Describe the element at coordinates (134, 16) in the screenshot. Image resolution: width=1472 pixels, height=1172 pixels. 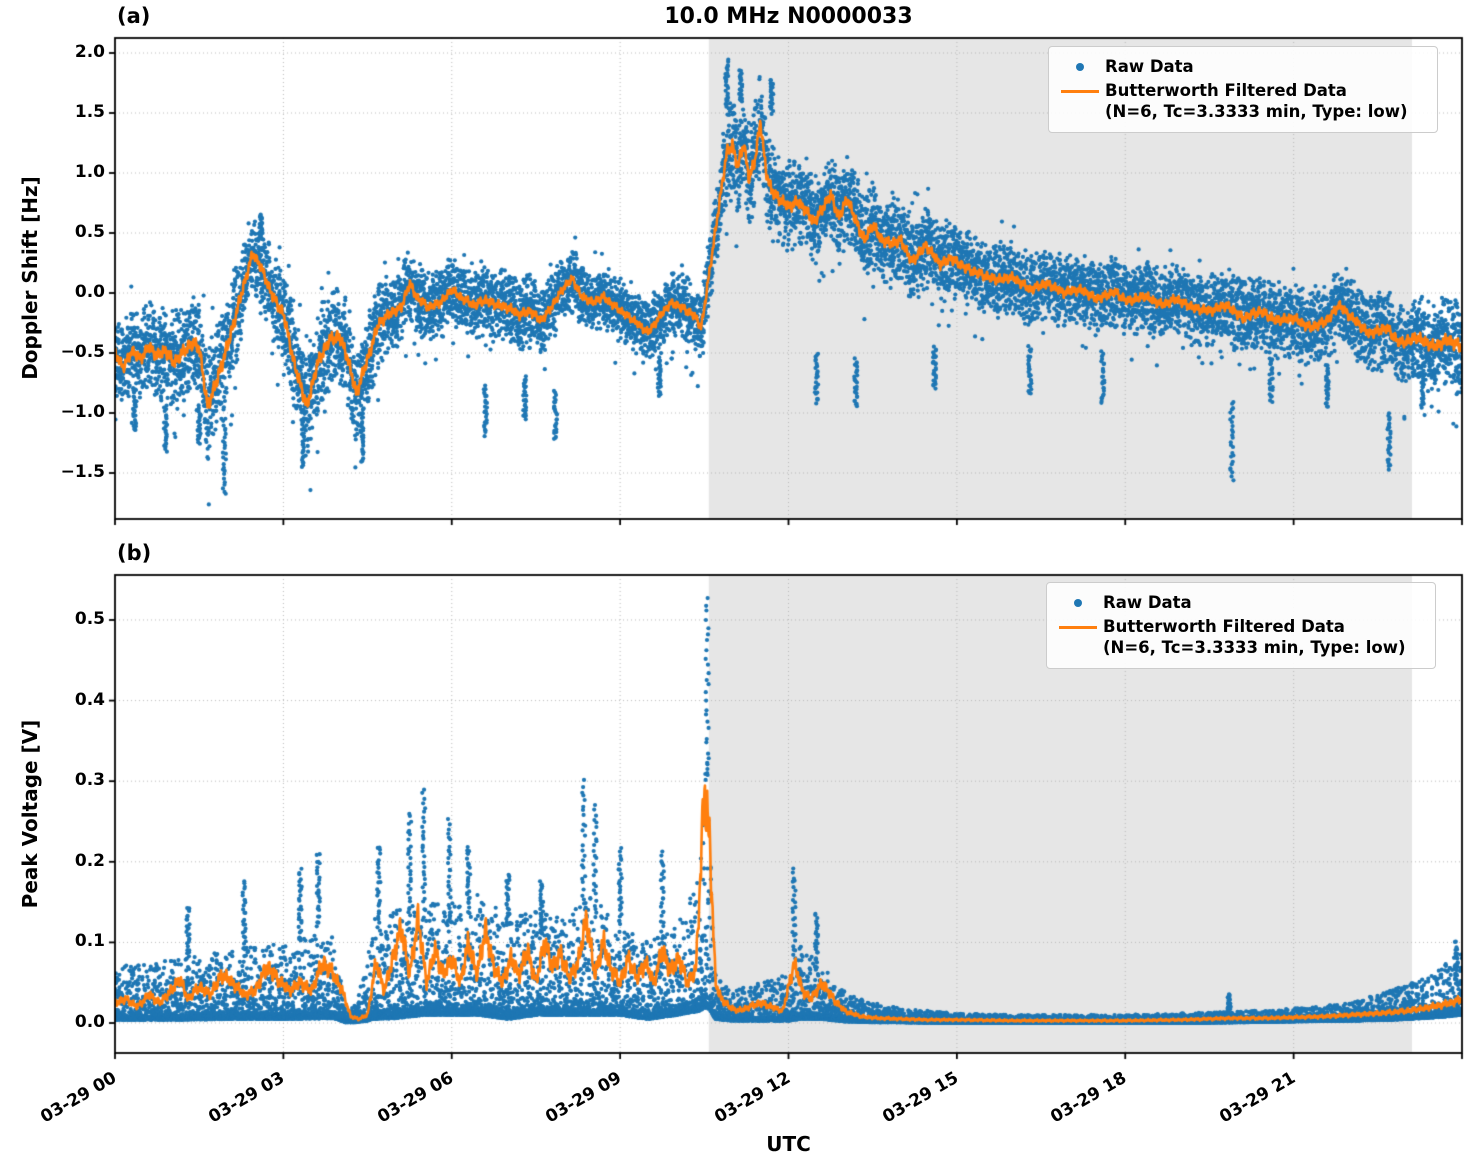
I see `panel-a-tag: (a)` at that location.